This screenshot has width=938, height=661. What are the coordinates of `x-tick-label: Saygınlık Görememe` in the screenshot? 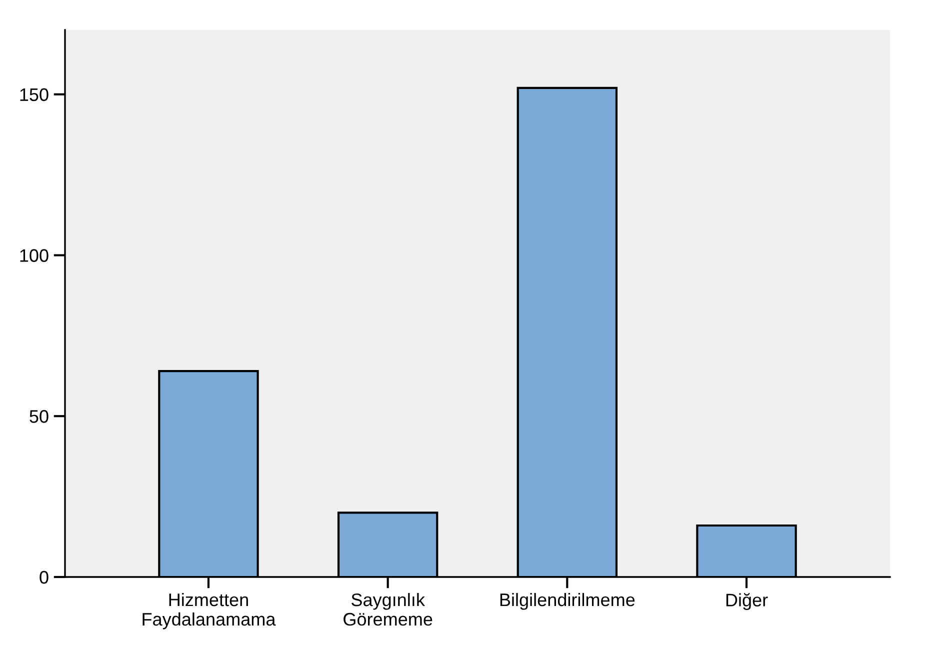 It's located at (388, 609).